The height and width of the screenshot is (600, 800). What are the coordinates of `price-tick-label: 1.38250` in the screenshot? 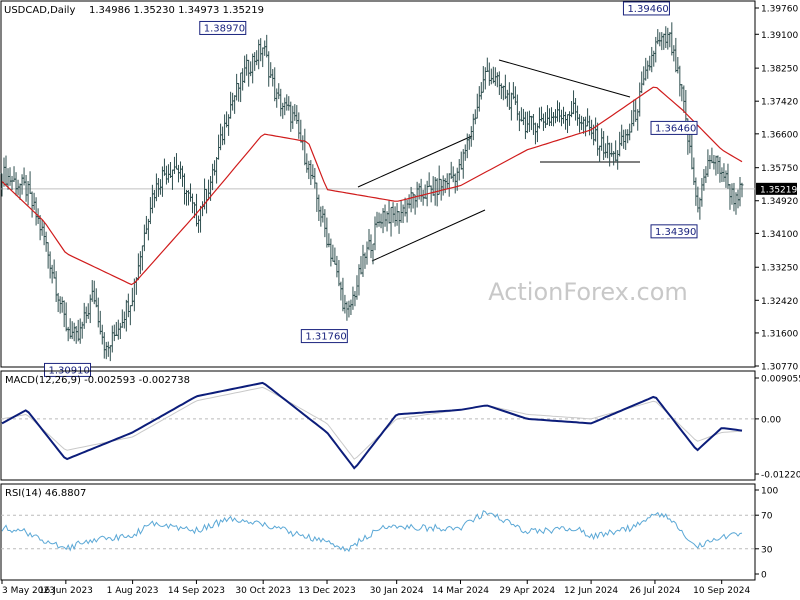 It's located at (779, 70).